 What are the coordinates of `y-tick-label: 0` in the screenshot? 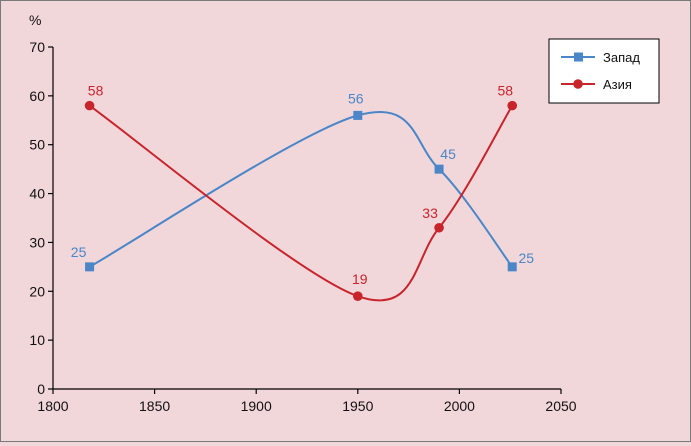 It's located at (41, 389).